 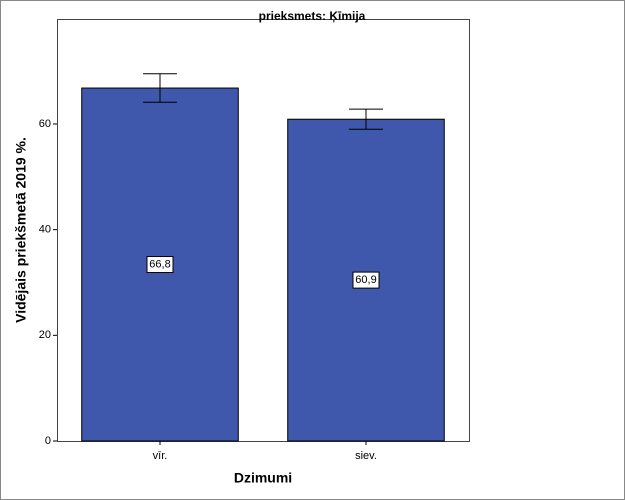 What do you see at coordinates (366, 456) in the screenshot?
I see `x-tick-label: siev.` at bounding box center [366, 456].